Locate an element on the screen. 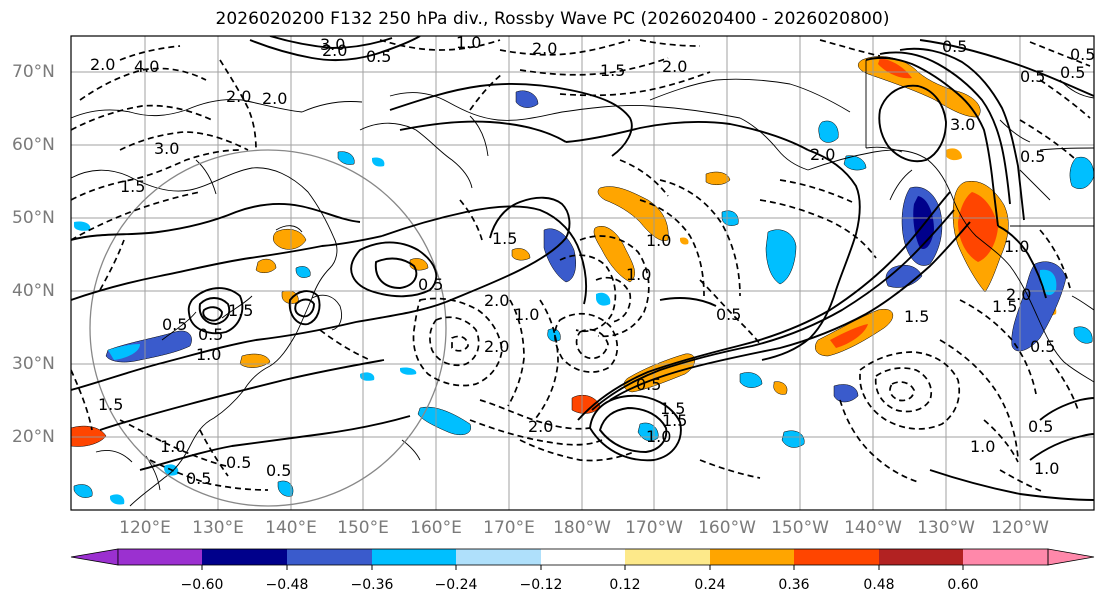 This screenshot has width=1105, height=604. lon-label: 140°E is located at coordinates (291, 528).